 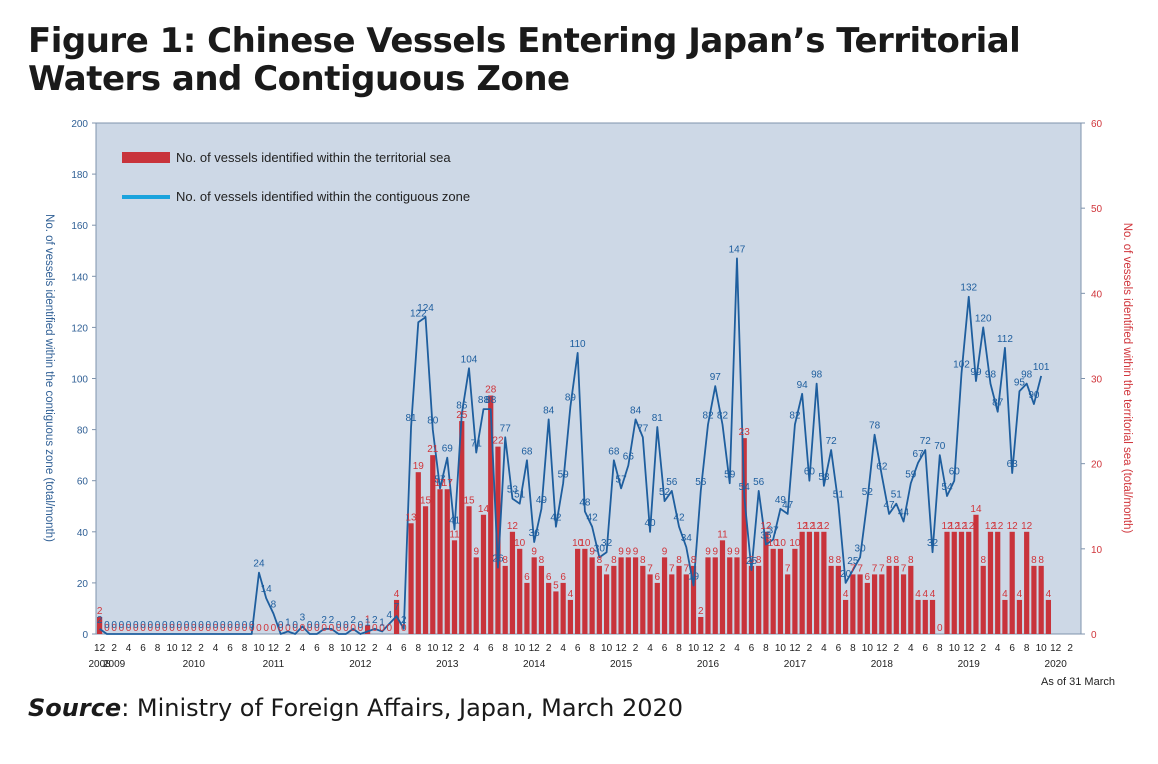 What do you see at coordinates (462, 415) in the screenshot?
I see `bar-value-label: 25` at bounding box center [462, 415].